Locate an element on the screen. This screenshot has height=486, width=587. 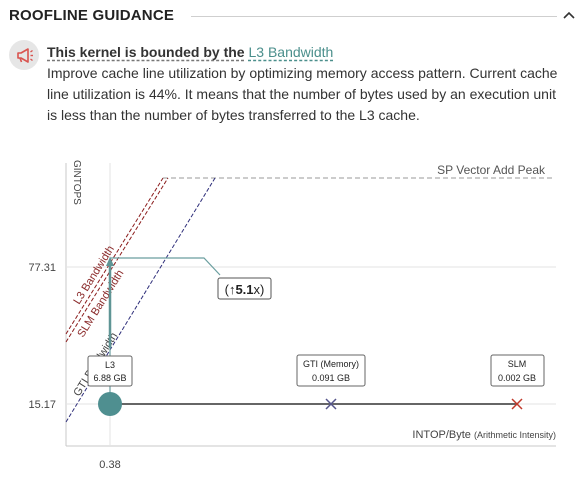
header-divider is located at coordinates (374, 16).